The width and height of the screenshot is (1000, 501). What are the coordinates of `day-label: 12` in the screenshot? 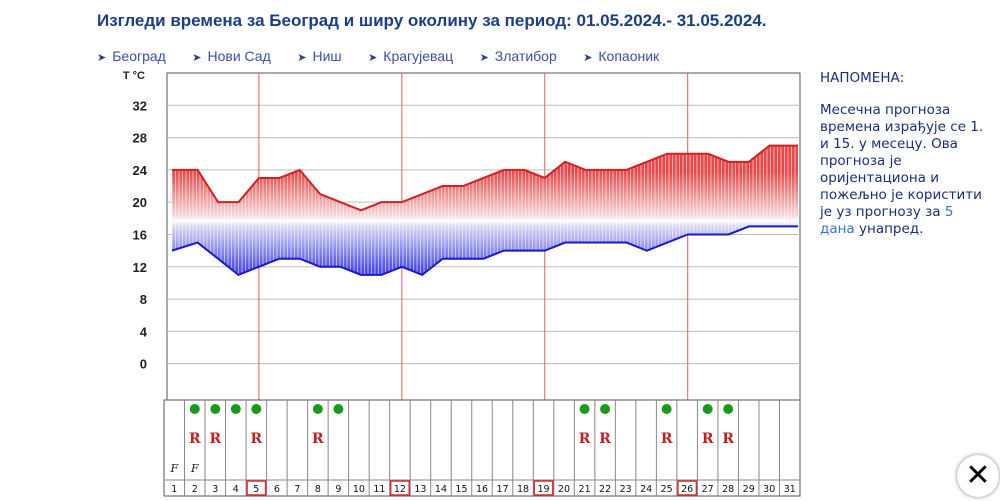 It's located at (400, 489).